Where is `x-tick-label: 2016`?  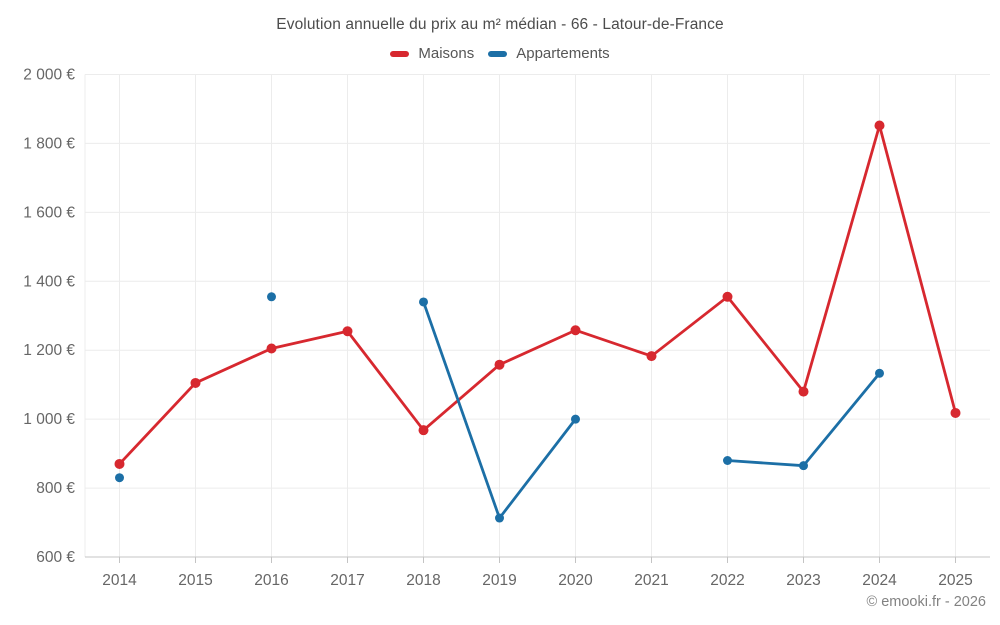 x-tick-label: 2016 is located at coordinates (271, 580).